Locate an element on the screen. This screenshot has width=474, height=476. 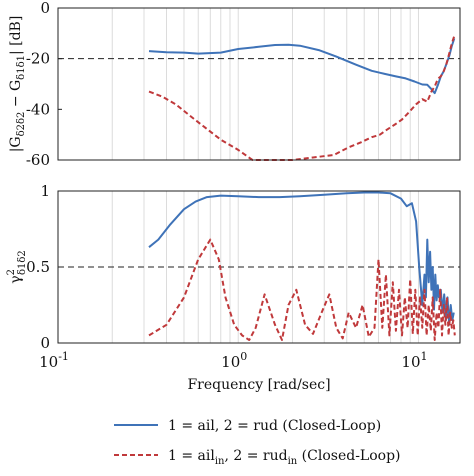
x-tick-labels: 10⁻¹ 10⁰ 10¹ is located at coordinates (233, 360).